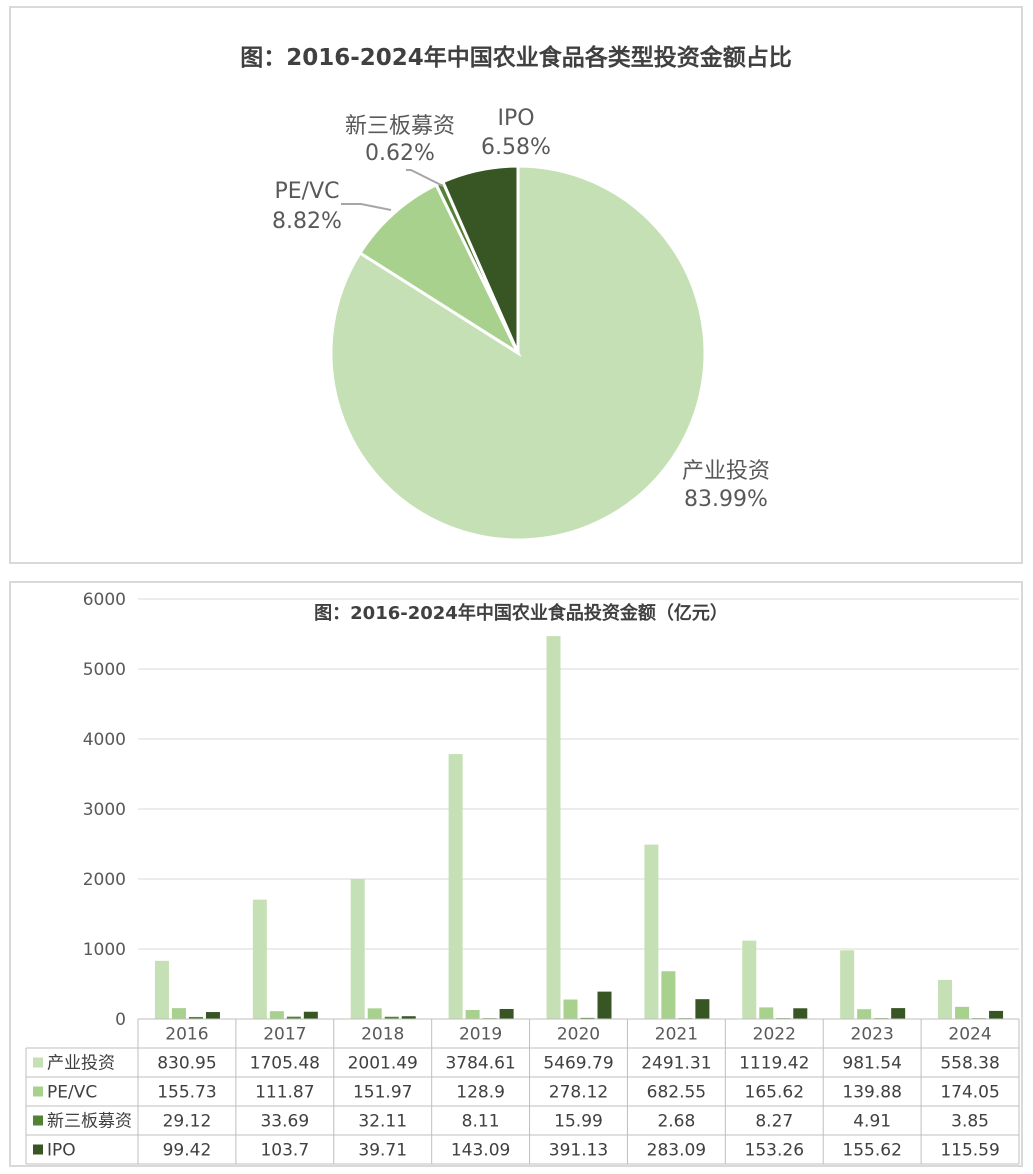  I want to click on data-label-0-4: 5469.79, so click(578, 1064).